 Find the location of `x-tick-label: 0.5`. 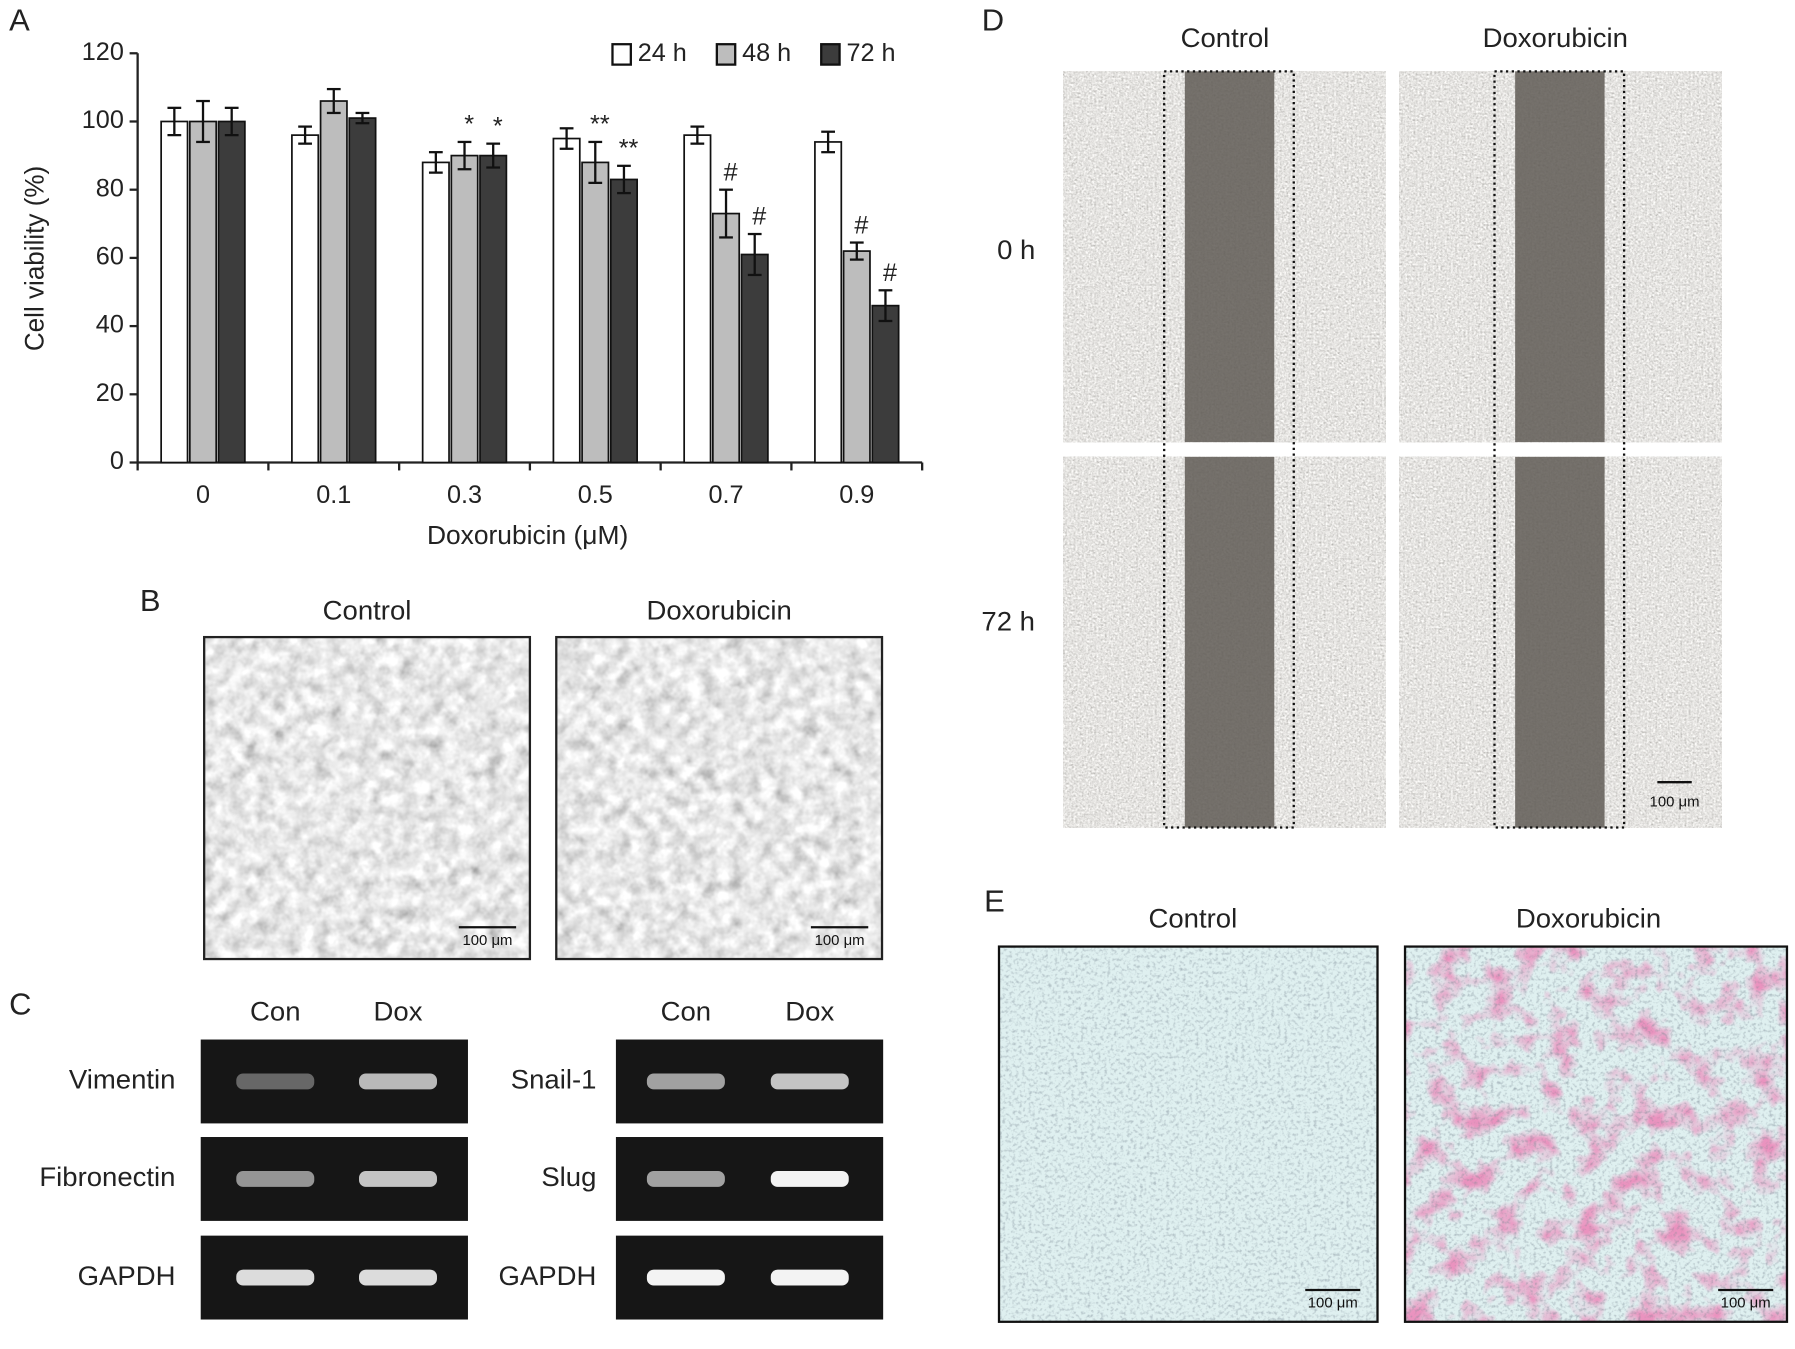

x-tick-label: 0.5 is located at coordinates (595, 495).